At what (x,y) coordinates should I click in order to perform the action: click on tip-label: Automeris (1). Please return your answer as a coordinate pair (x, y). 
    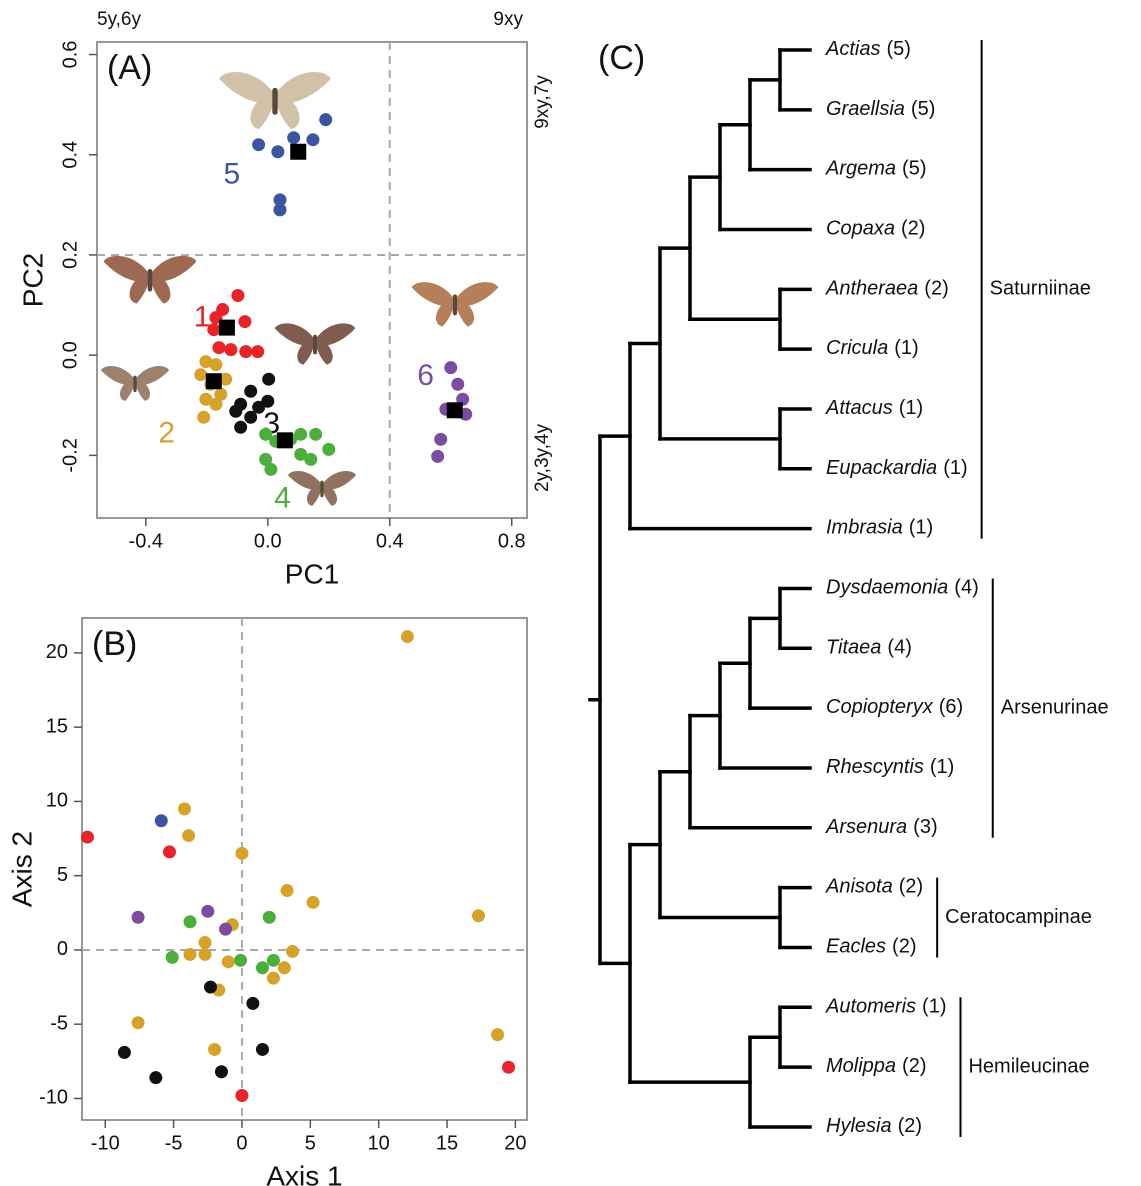
    Looking at the image, I should click on (885, 1007).